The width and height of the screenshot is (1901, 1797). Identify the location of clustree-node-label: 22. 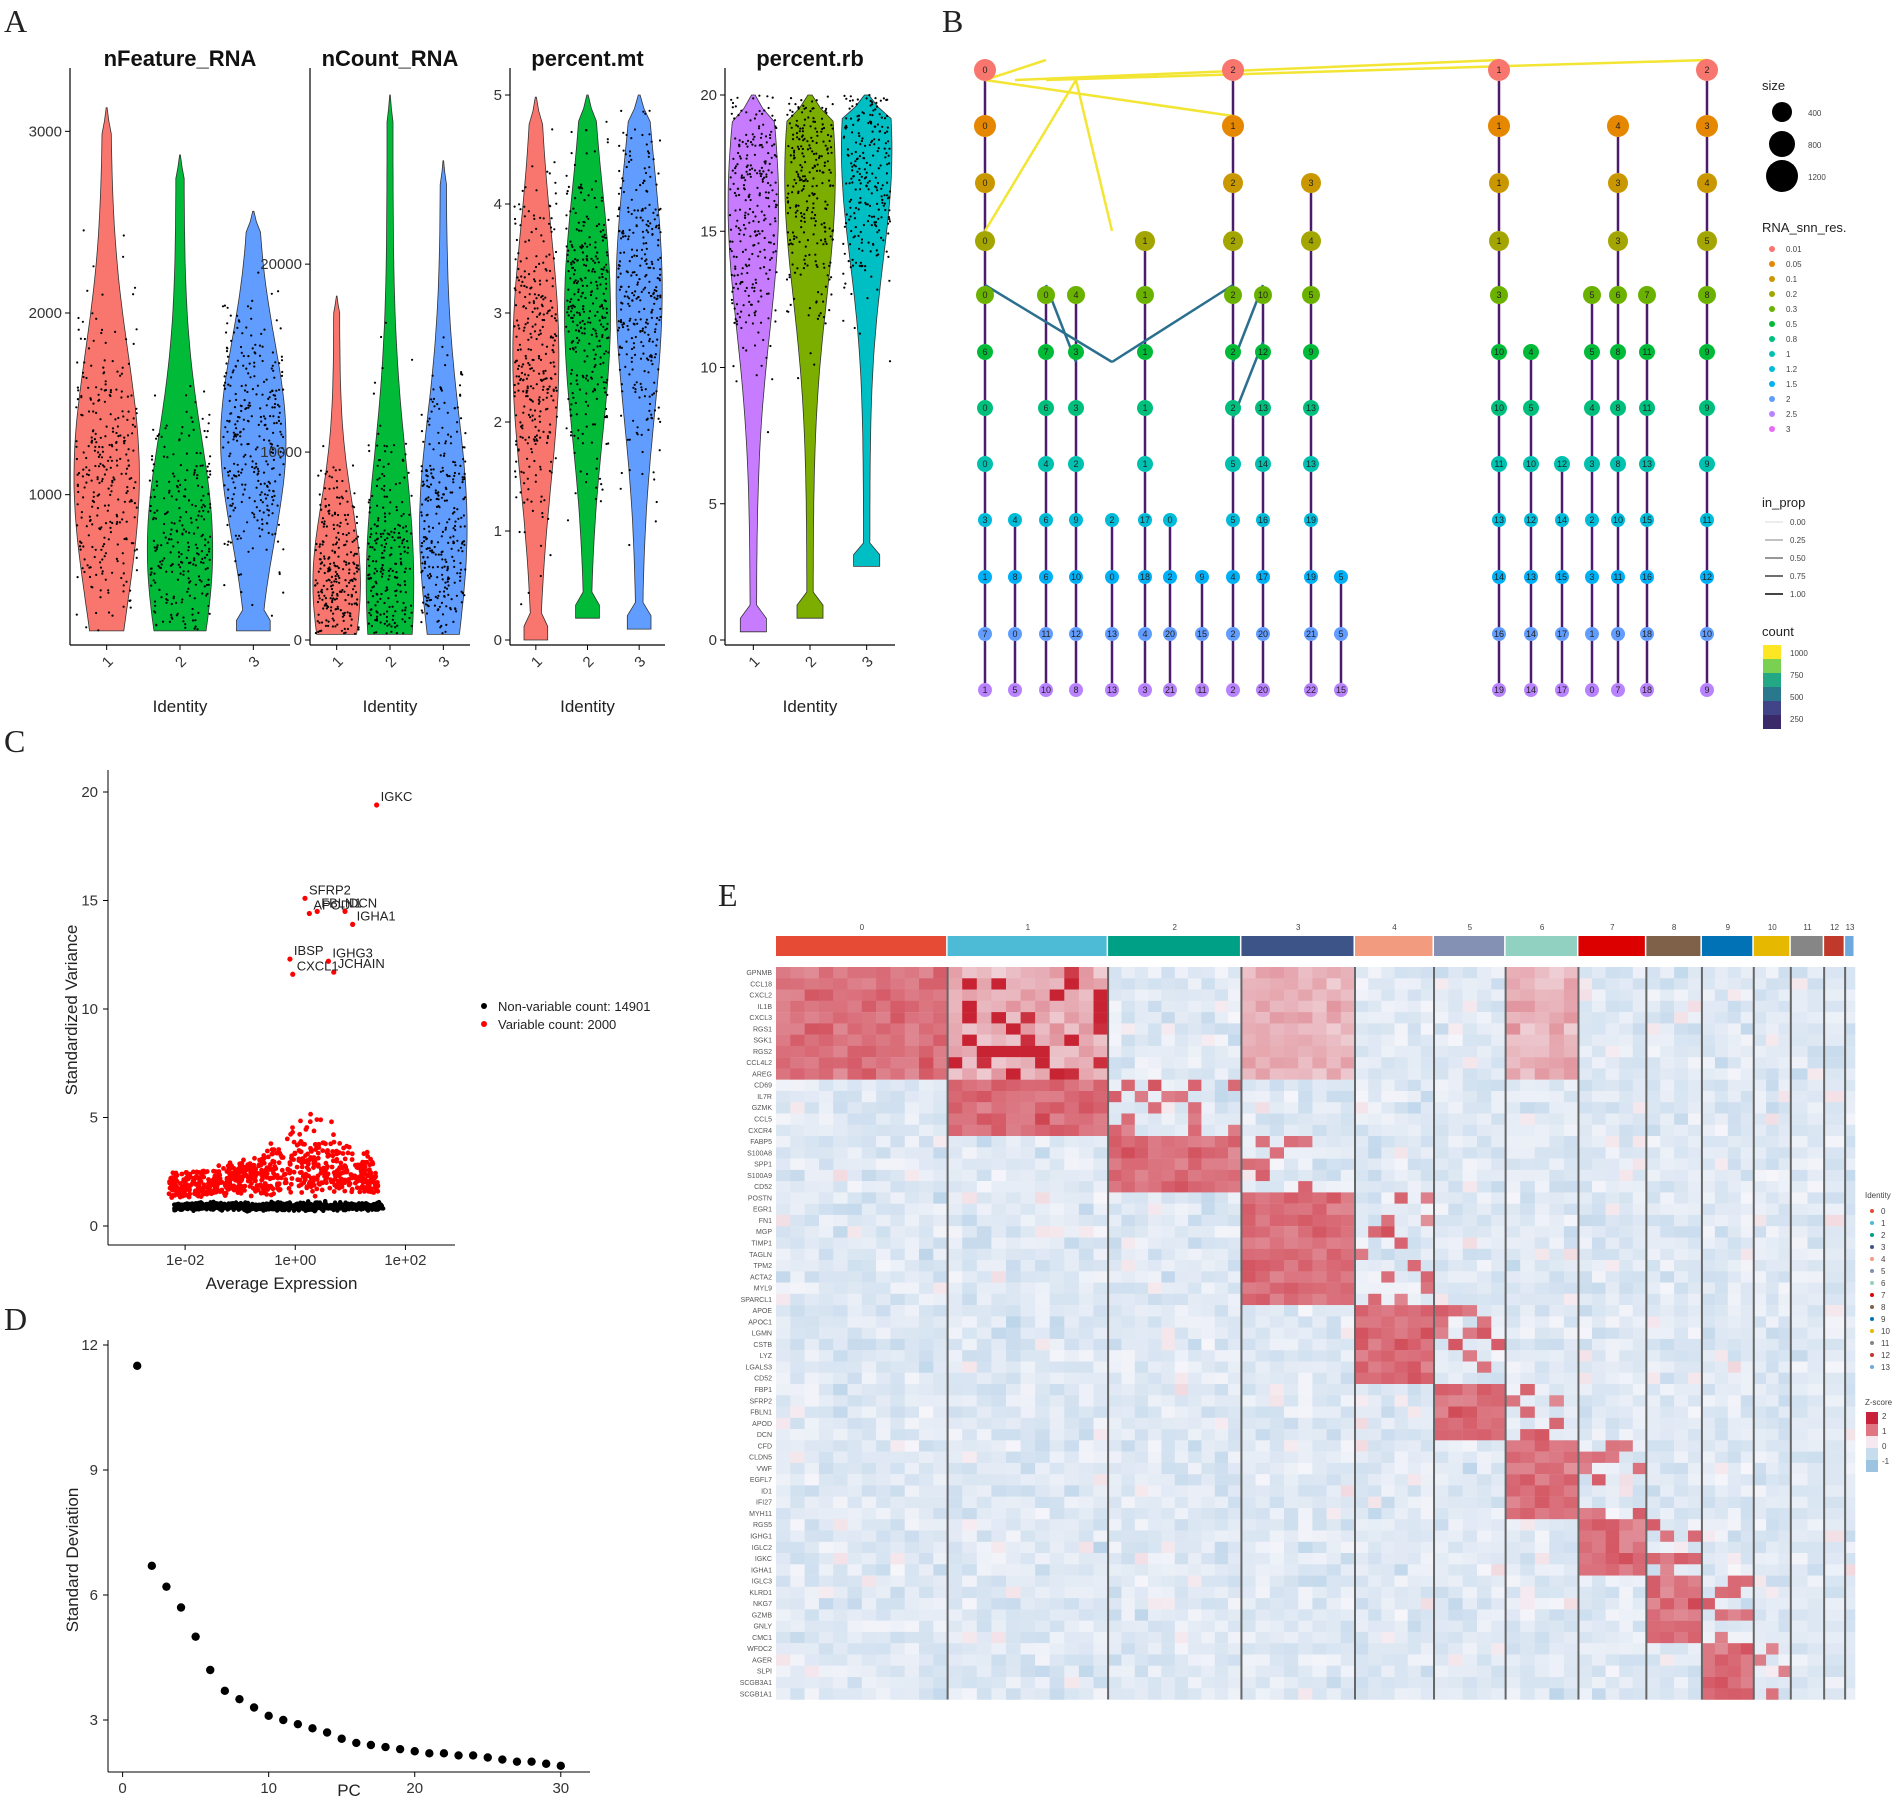
(1311, 690).